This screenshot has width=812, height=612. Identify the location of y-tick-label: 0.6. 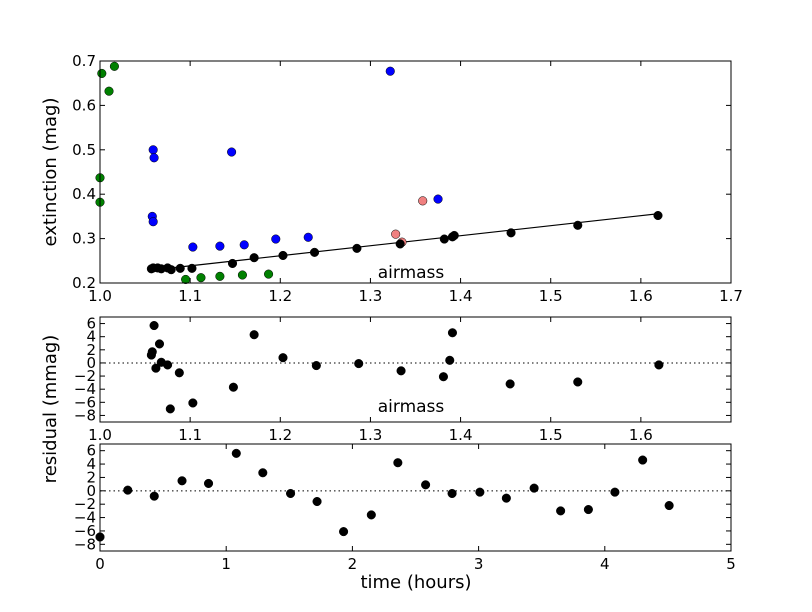
(84, 105).